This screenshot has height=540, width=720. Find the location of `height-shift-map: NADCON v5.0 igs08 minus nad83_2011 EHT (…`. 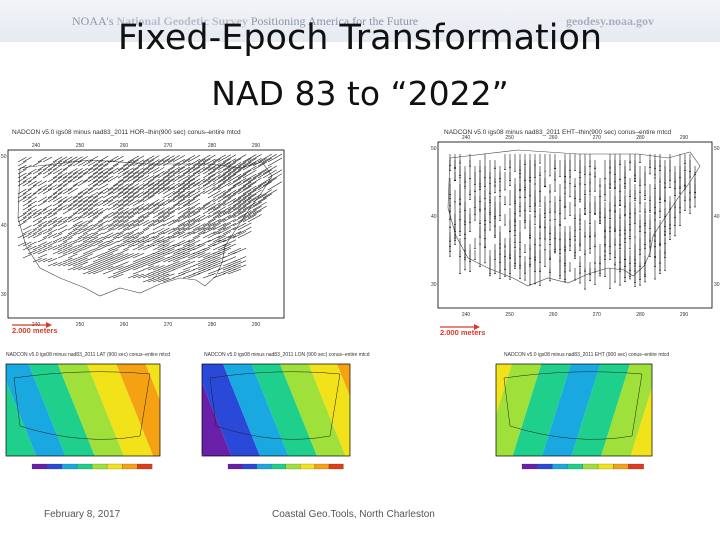

height-shift-map: NADCON v5.0 igs08 minus nad83_2011 EHT (… is located at coordinates (580, 417).